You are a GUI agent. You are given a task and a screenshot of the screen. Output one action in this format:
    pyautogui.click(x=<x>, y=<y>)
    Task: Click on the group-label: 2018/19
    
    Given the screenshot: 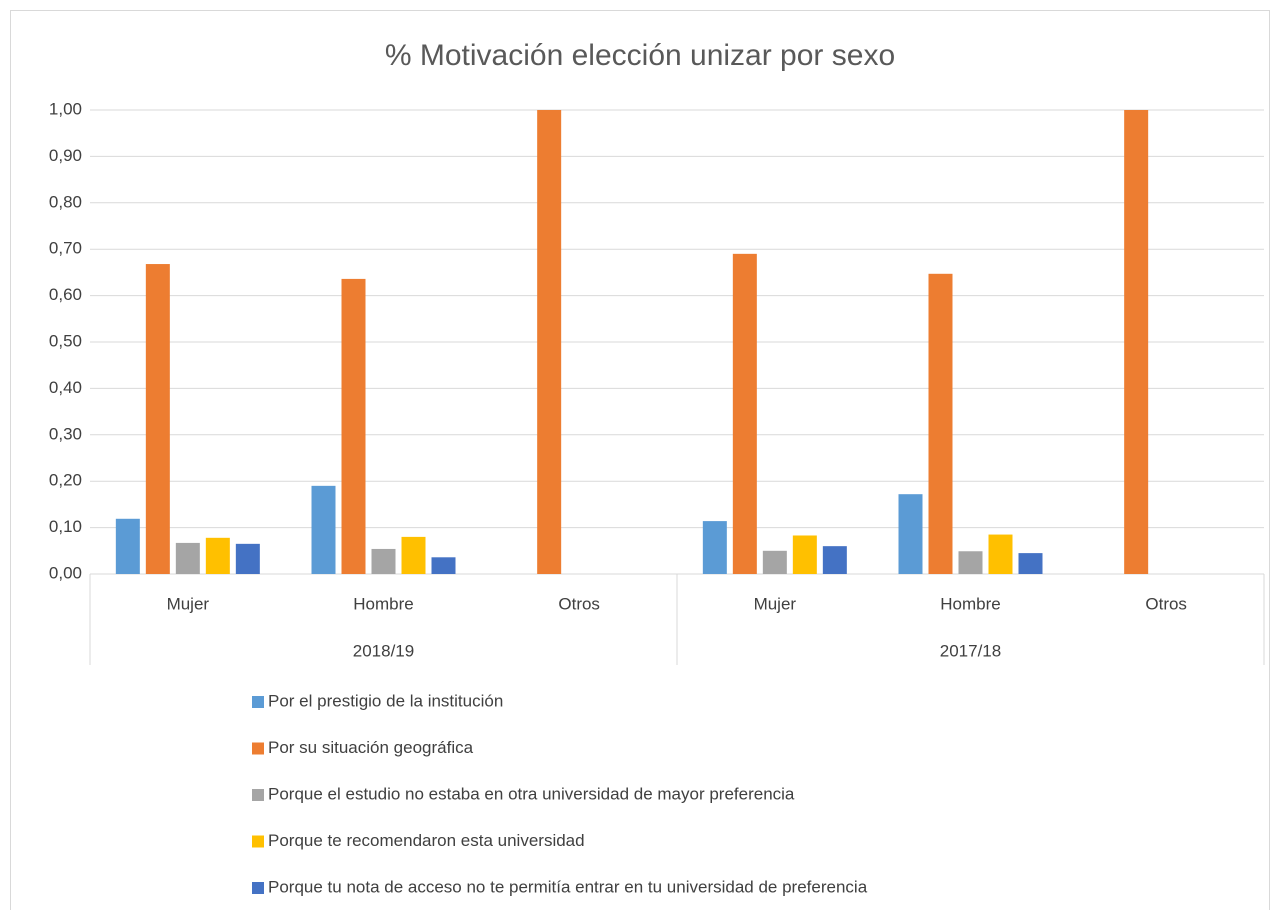 What is the action you would take?
    pyautogui.click(x=383, y=650)
    